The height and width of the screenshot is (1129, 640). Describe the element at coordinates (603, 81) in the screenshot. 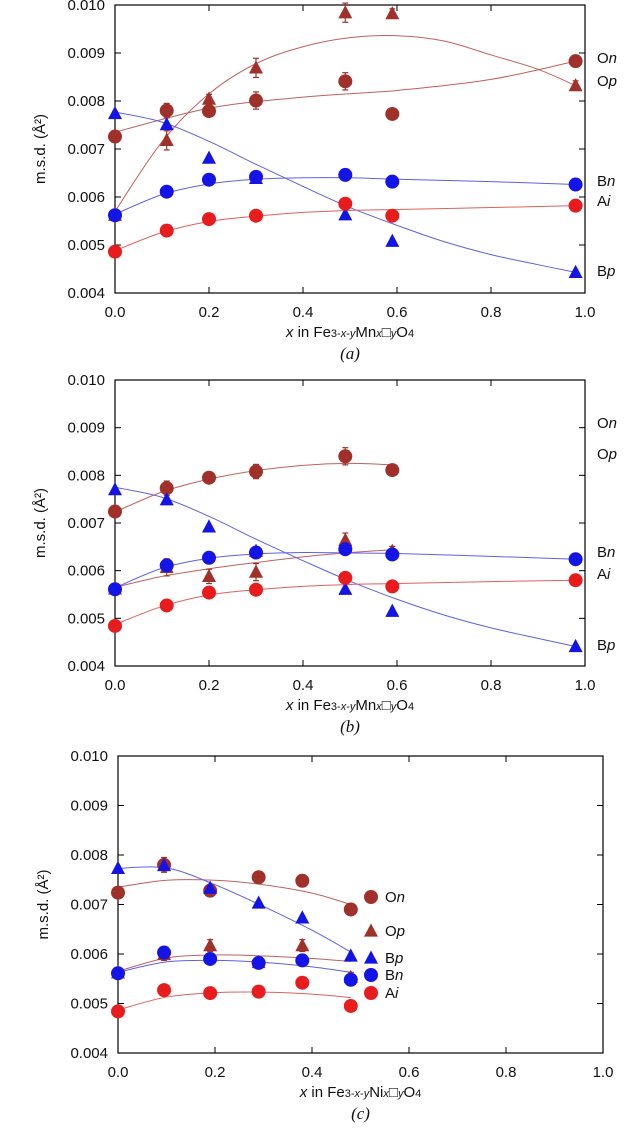

I see `legend-label-letter: O` at that location.